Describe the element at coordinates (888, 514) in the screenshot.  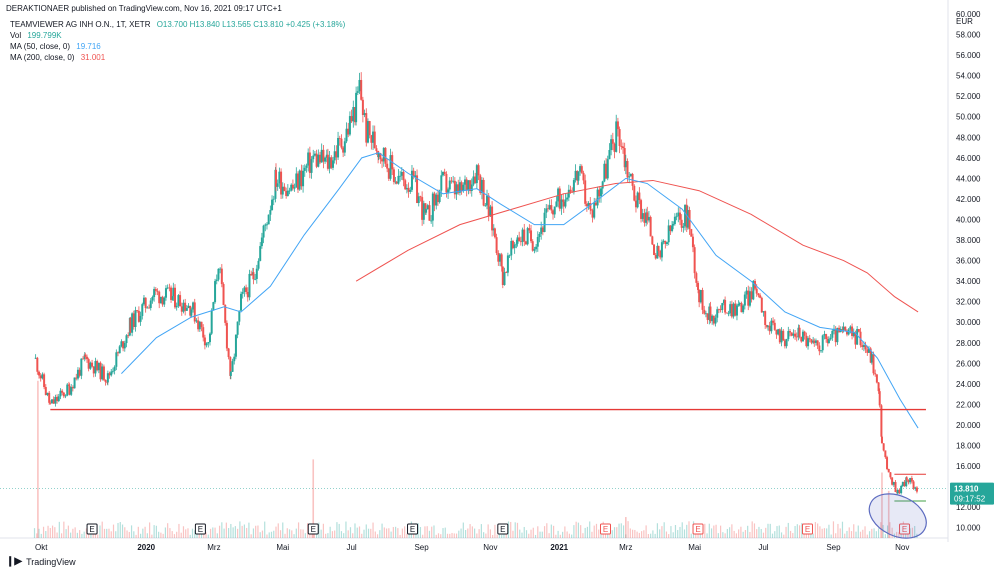
I see `volume-spike` at that location.